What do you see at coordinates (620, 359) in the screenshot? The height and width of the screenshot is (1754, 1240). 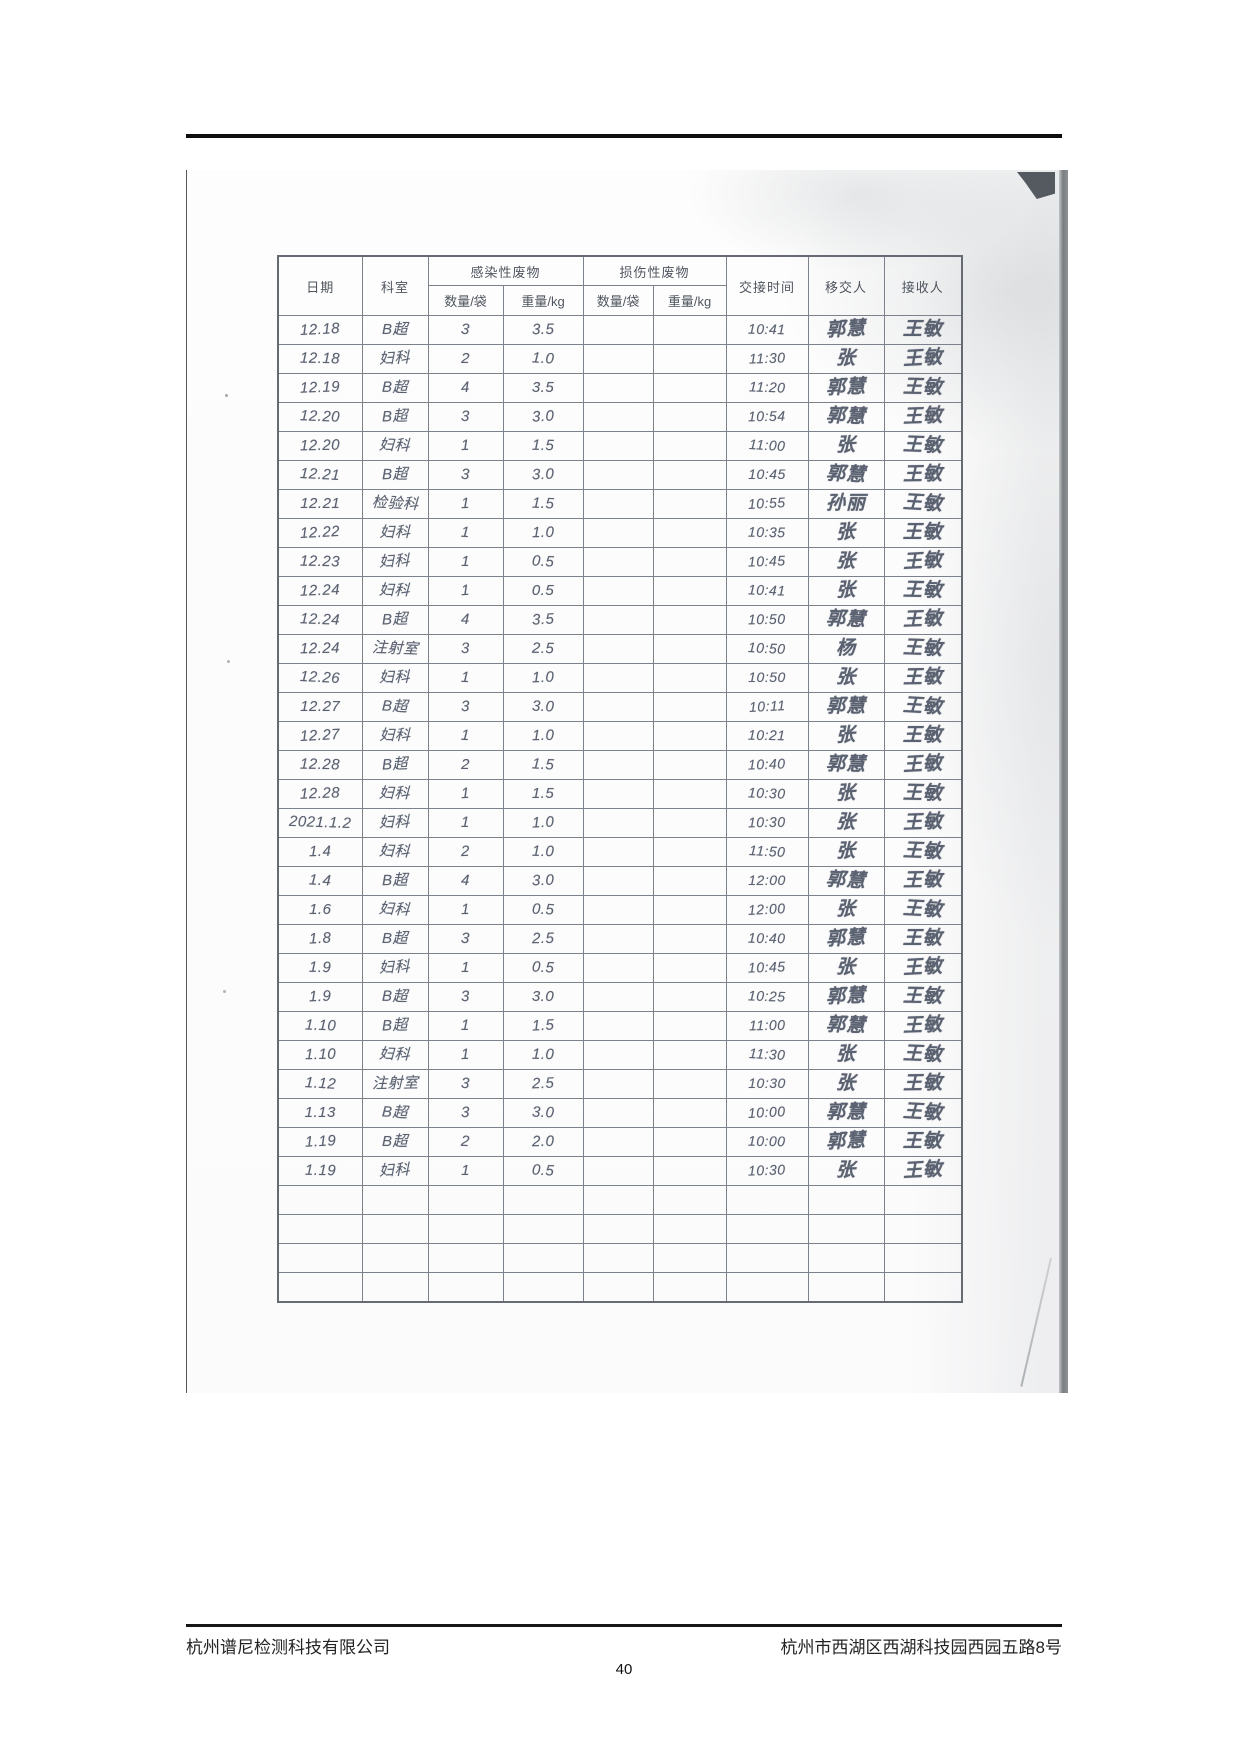 I see `table-row: 12.18 妇科 2 1.0 11:30 张王敏` at bounding box center [620, 359].